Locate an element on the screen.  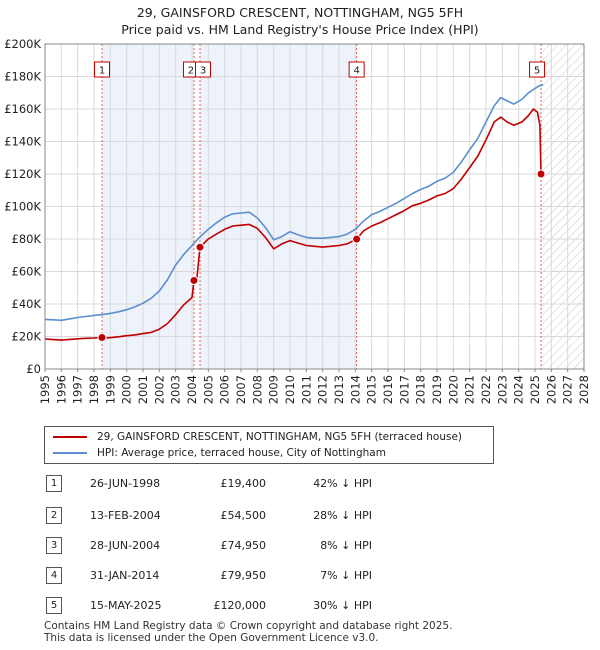
y-tick-label: £60K is located at coordinates (27, 272).